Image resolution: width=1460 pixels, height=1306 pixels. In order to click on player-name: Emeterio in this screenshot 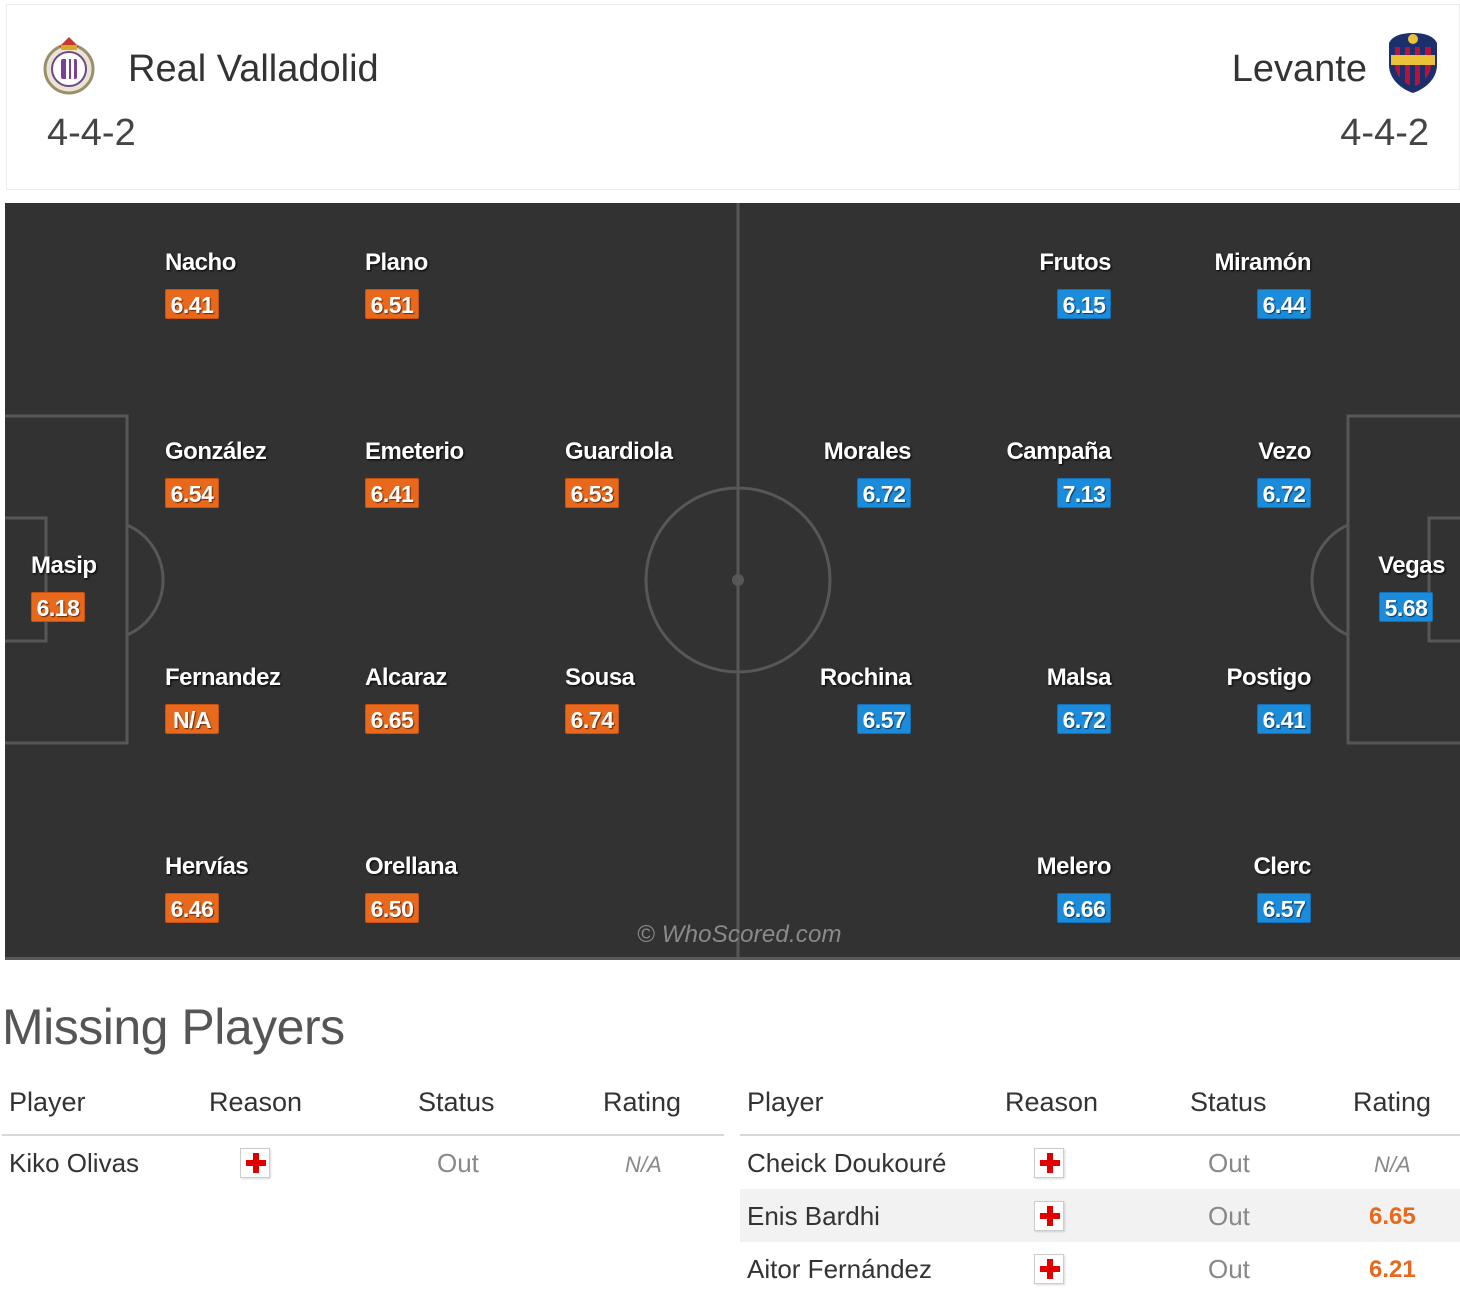, I will do `click(414, 451)`.